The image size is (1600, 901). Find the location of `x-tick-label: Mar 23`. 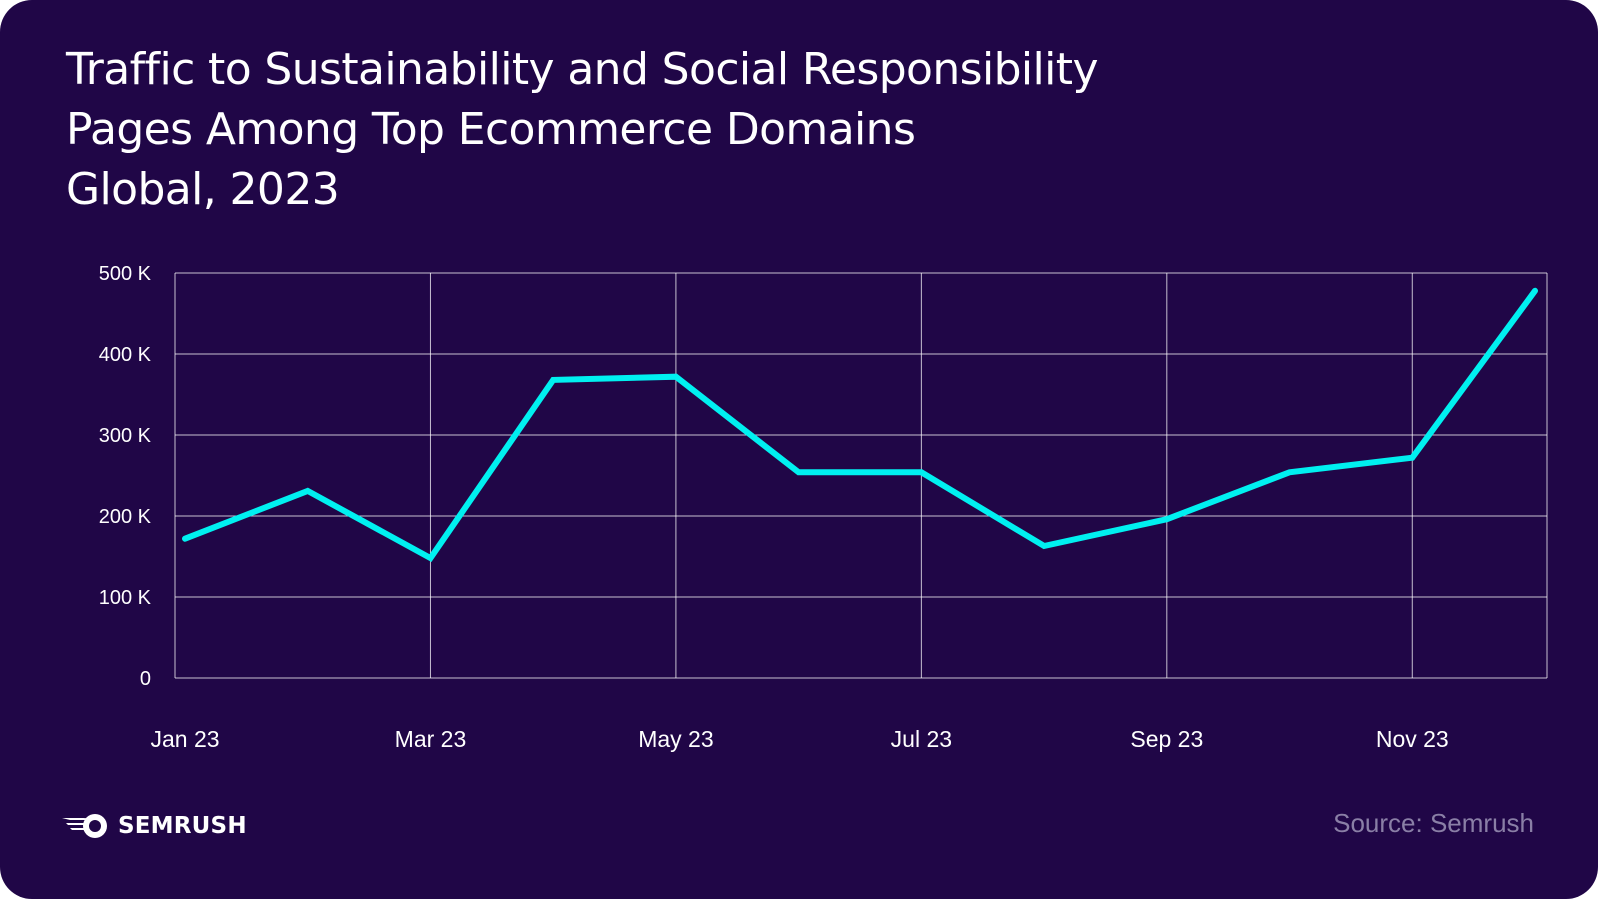

x-tick-label: Mar 23 is located at coordinates (431, 739).